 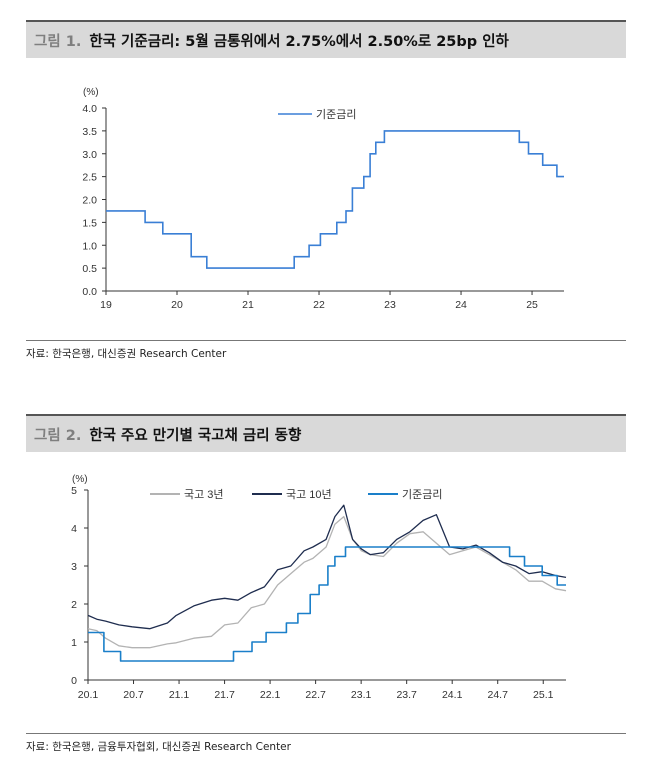 What do you see at coordinates (74, 681) in the screenshot?
I see `y-tick-label: 0` at bounding box center [74, 681].